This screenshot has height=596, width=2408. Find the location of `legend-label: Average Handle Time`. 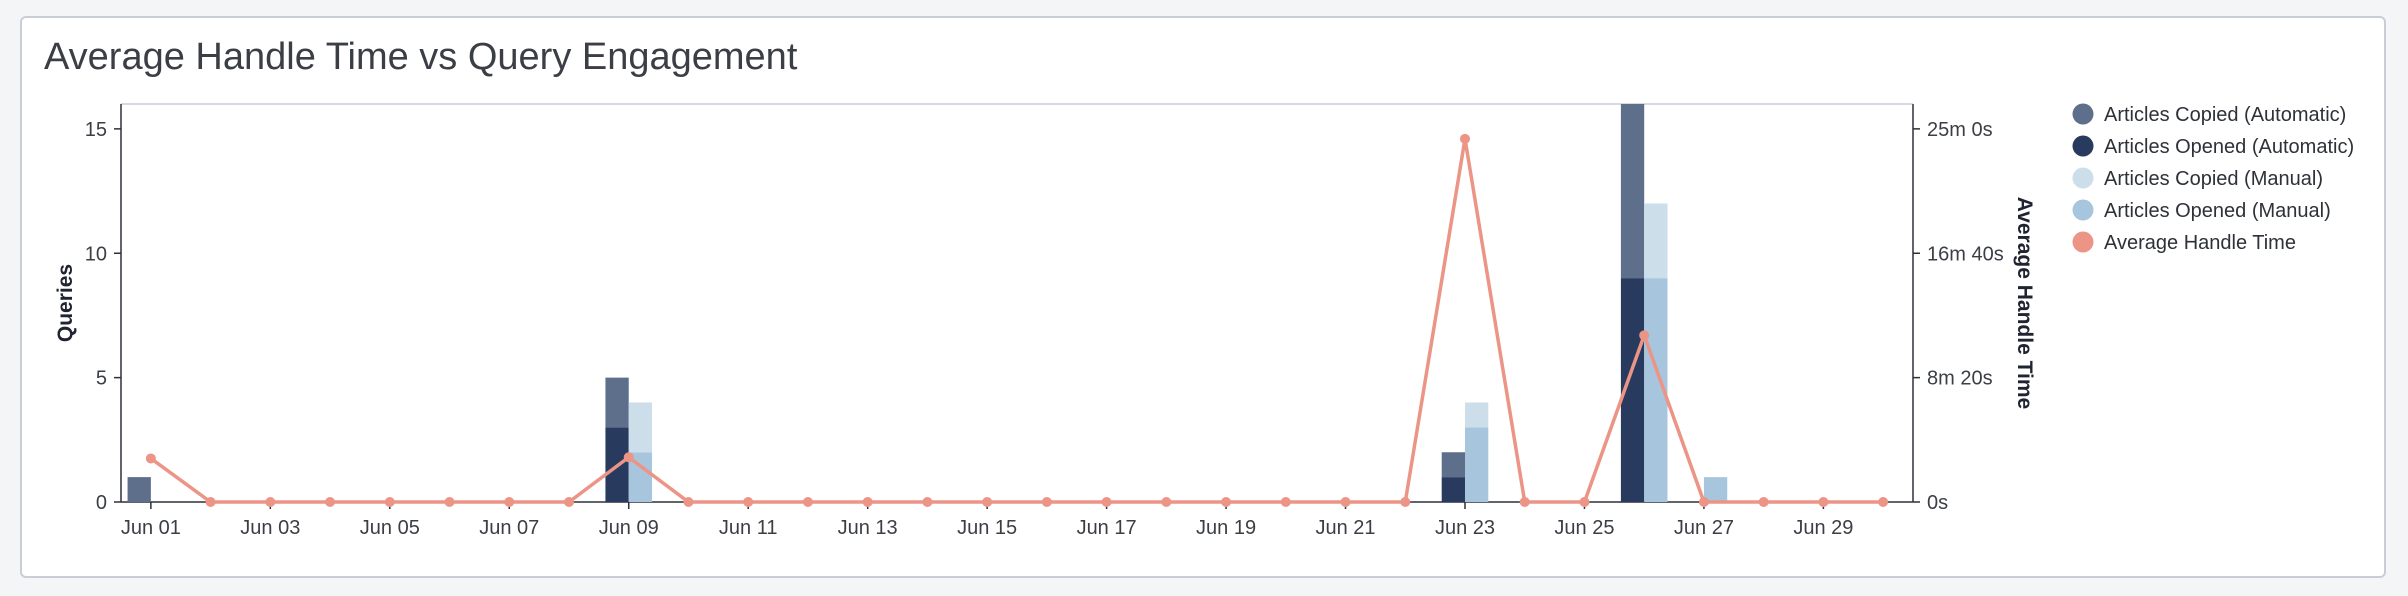

legend-label: Average Handle Time is located at coordinates (2200, 243).